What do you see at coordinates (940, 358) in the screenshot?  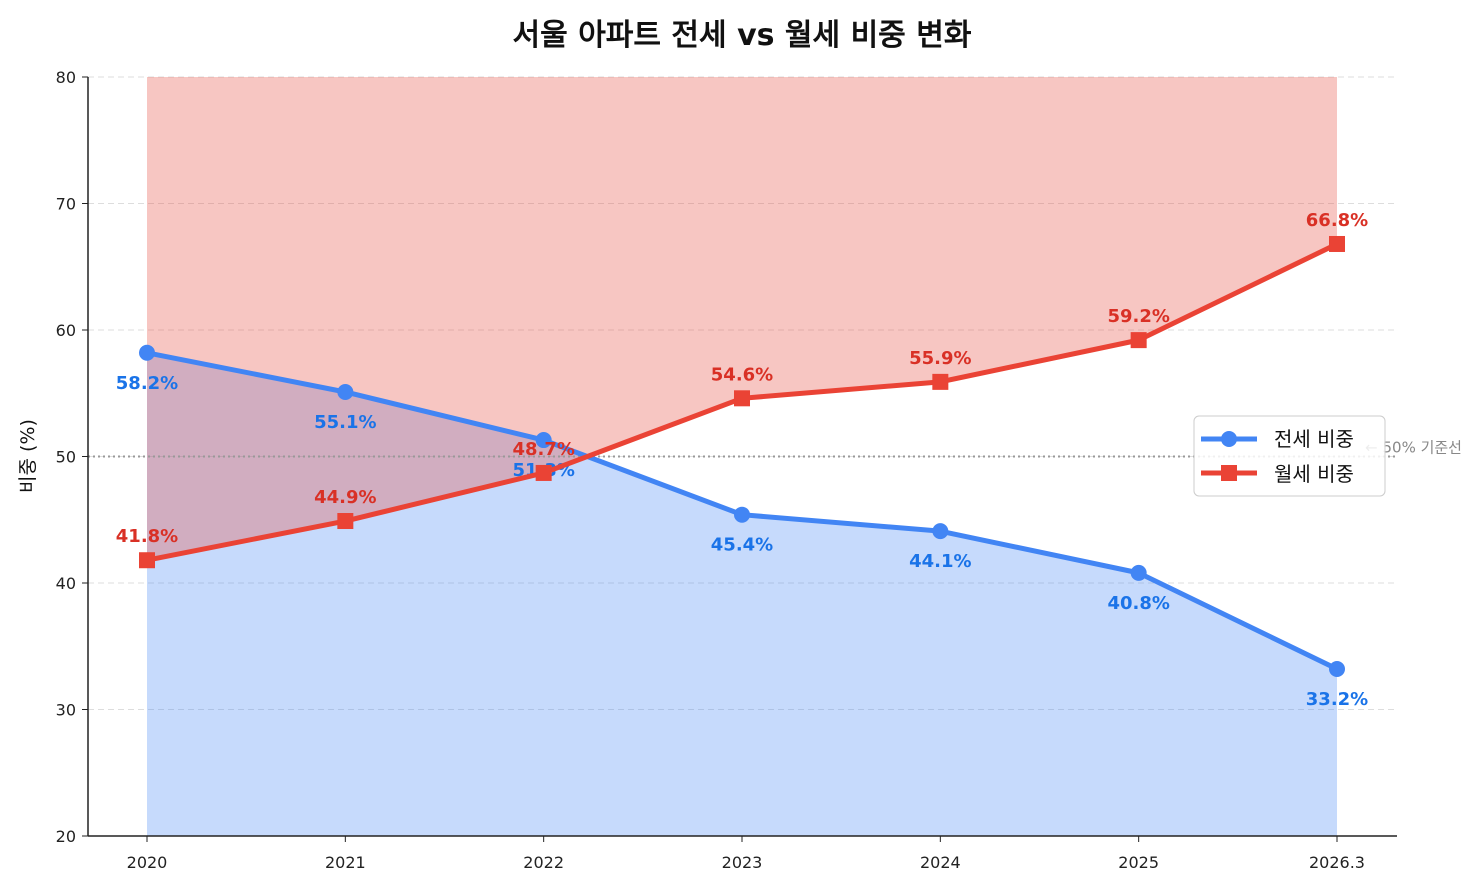 I see `wolse-data-label: 55.9%` at bounding box center [940, 358].